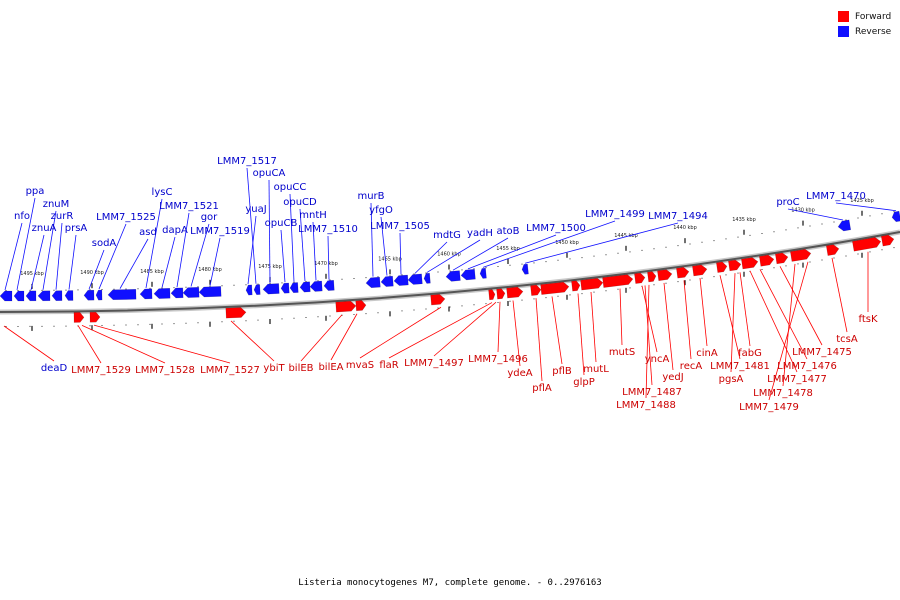 This screenshot has height=600, width=900. I want to click on gene-label-lmm7-1487: LMM7_1487, so click(652, 392).